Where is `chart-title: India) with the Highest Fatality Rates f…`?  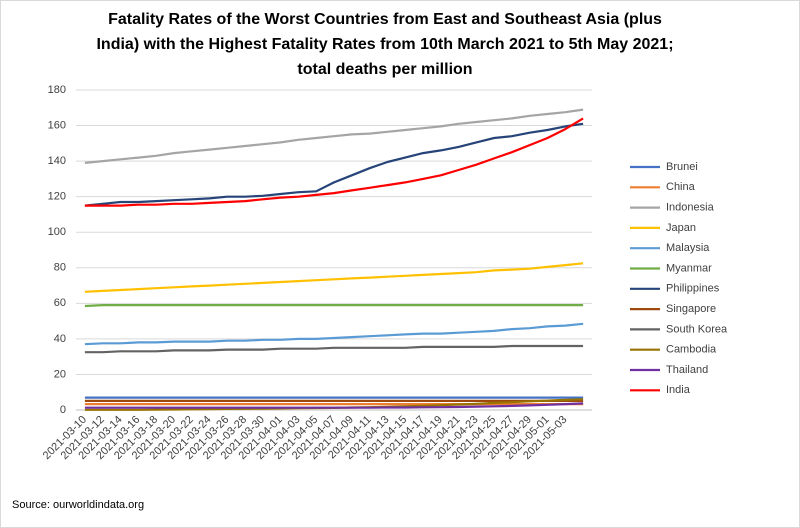 chart-title: India) with the Highest Fatality Rates f… is located at coordinates (384, 44).